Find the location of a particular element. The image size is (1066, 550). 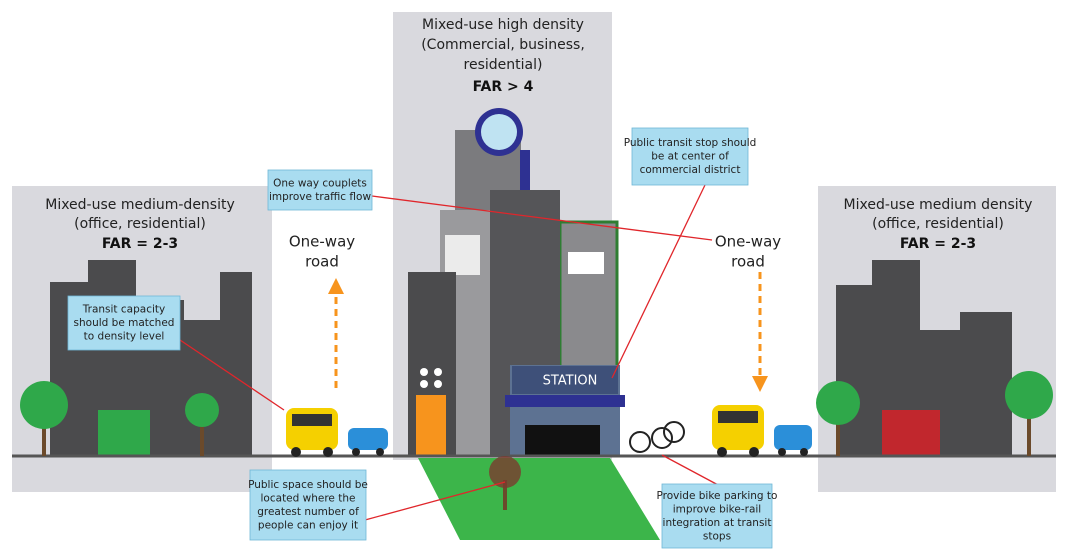

callout-text: improve bike-rail is located at coordinates (717, 509).